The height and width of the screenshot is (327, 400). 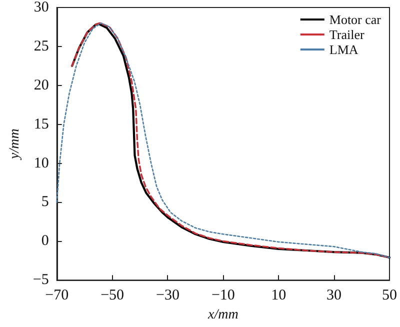 I want to click on x-tick-label: −50, so click(x=112, y=296).